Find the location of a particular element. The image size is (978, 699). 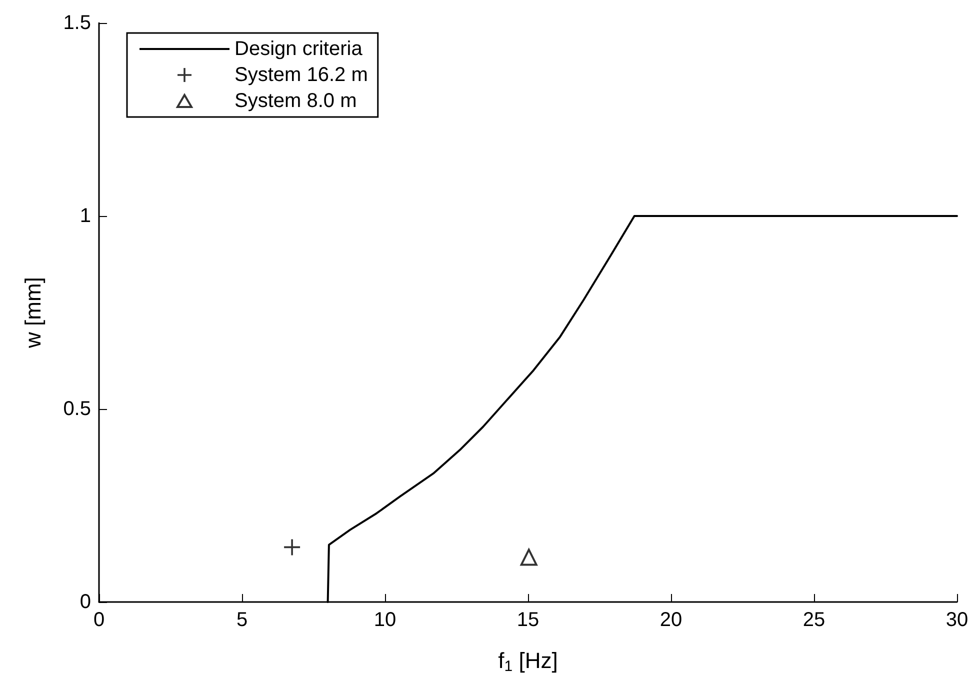

legend-label: System 16.2 m is located at coordinates (301, 75).